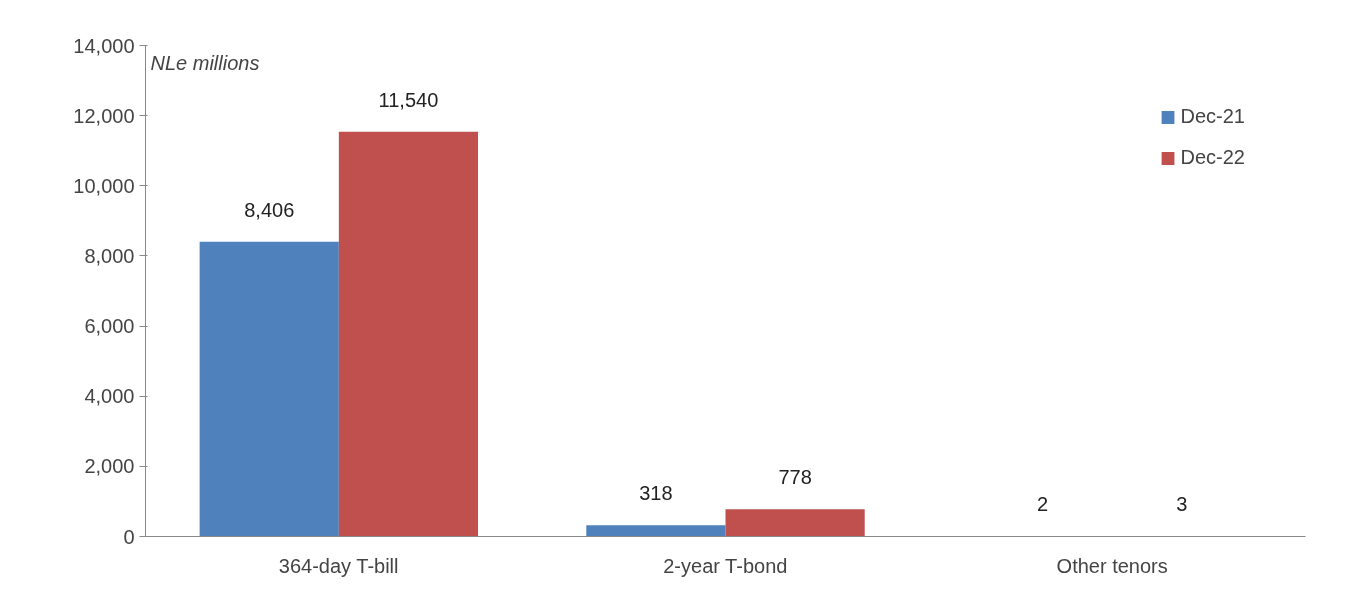  Describe the element at coordinates (1212, 157) in the screenshot. I see `legend-label: Dec-22` at that location.